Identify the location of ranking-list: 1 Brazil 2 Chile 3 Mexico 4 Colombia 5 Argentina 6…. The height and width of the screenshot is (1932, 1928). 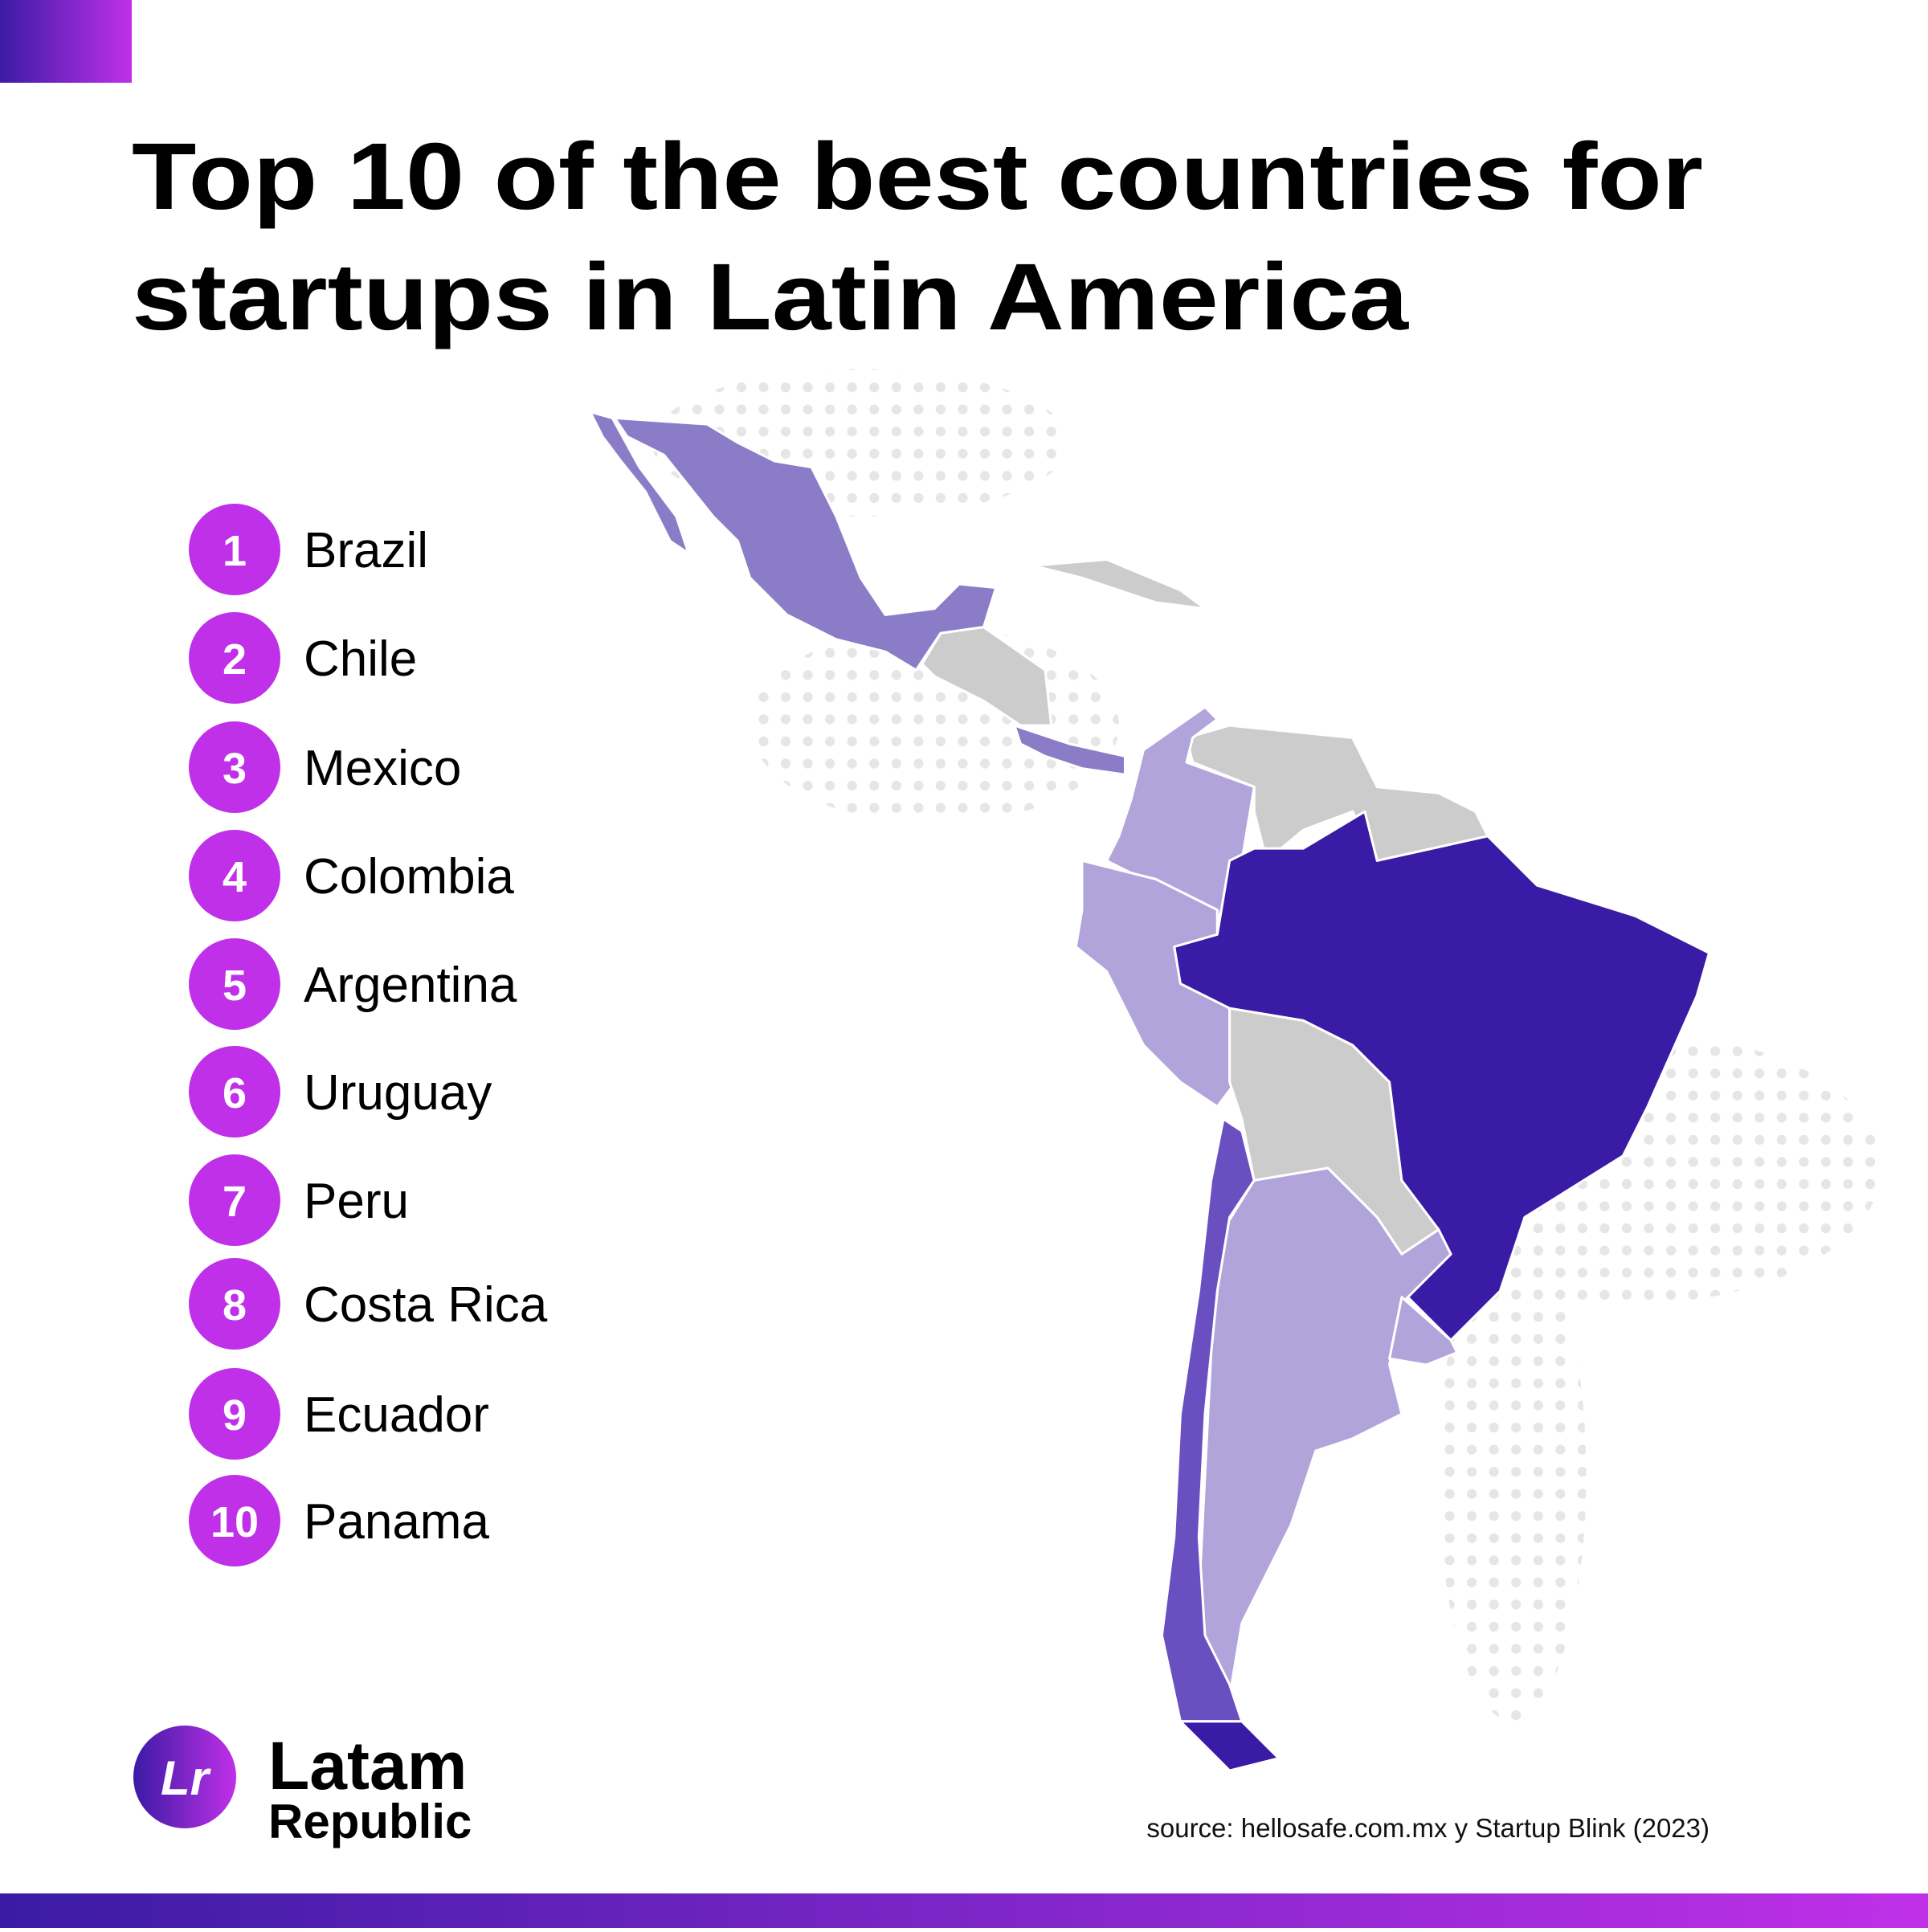
(368, 1035).